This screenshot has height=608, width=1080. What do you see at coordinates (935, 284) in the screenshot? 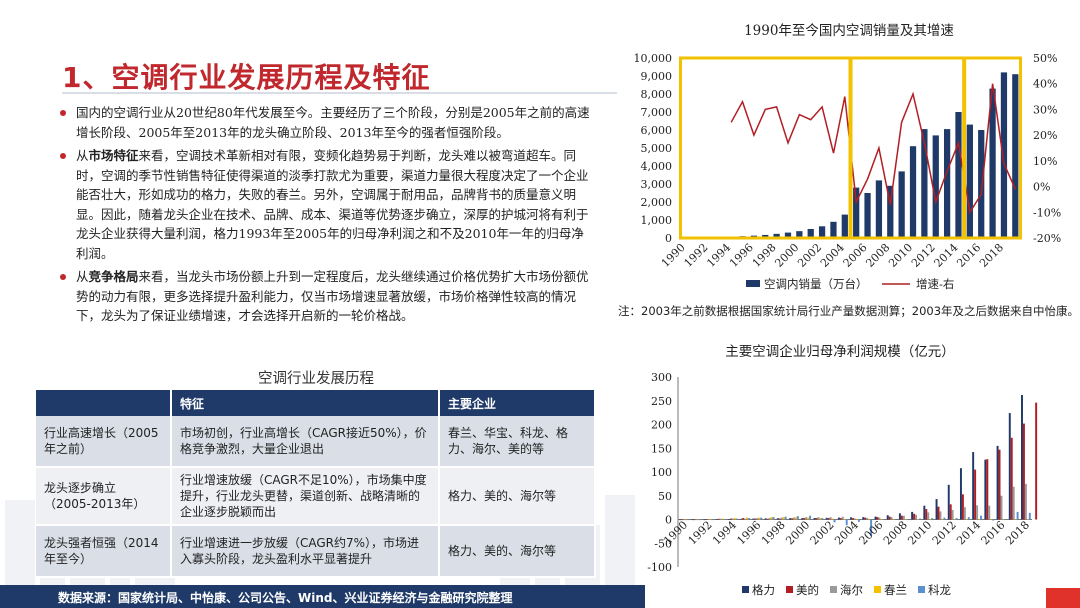
I see `legend-label-growth: 增速-右` at bounding box center [935, 284].